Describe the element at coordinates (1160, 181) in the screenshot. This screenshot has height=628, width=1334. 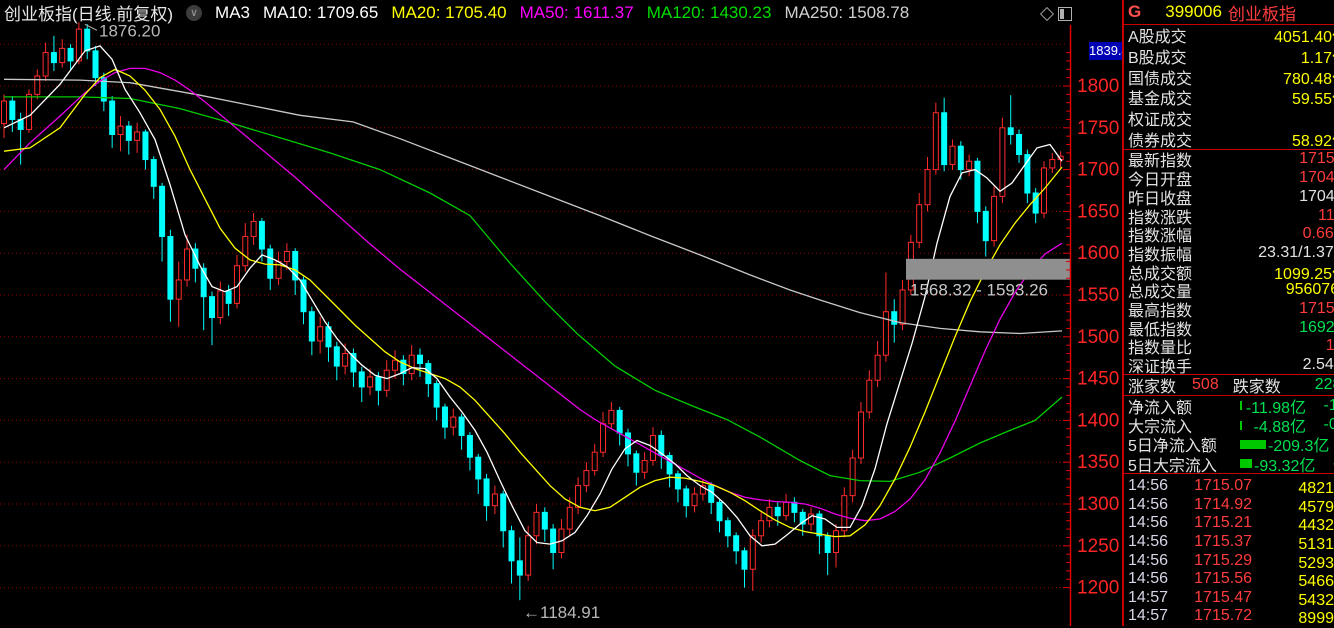
I see `row-label: 今日开盘` at that location.